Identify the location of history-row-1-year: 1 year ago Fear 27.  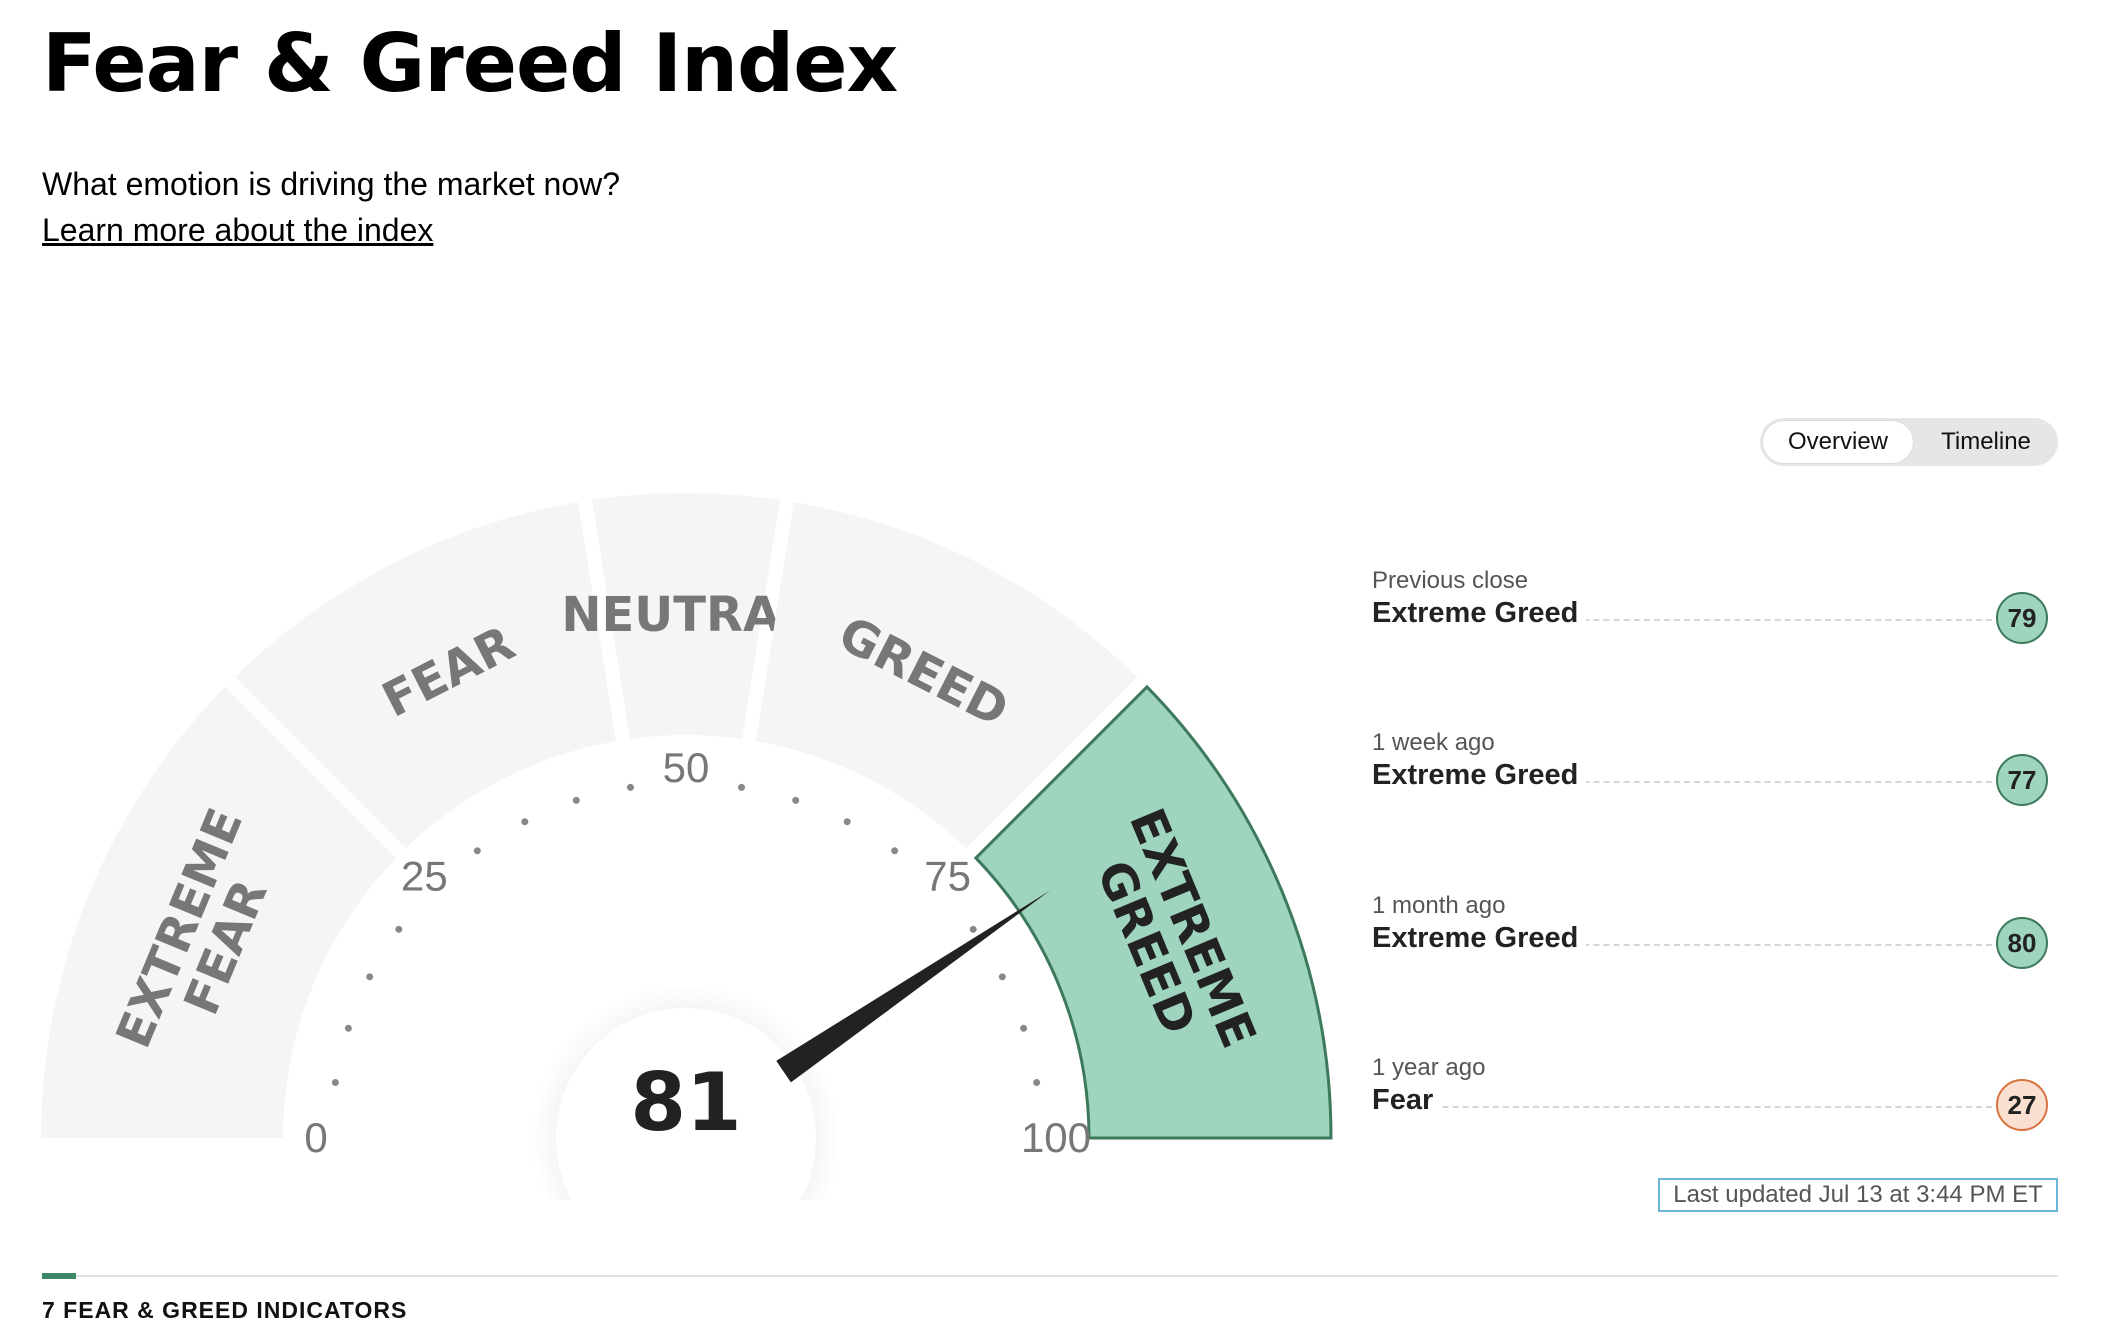
(1712, 1114).